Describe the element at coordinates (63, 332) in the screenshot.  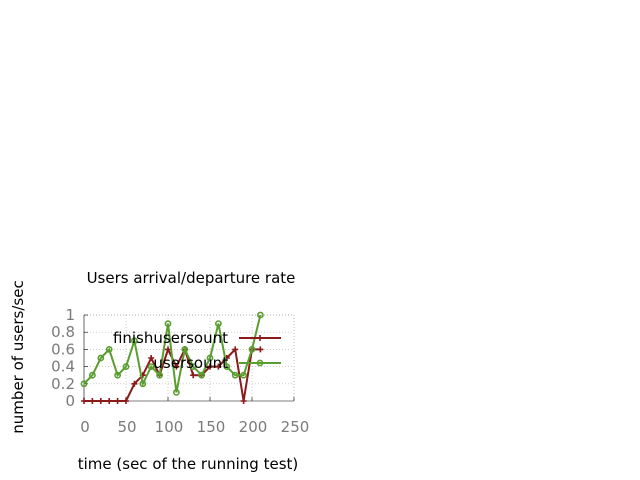
I see `y-tick-label: 0.8` at that location.